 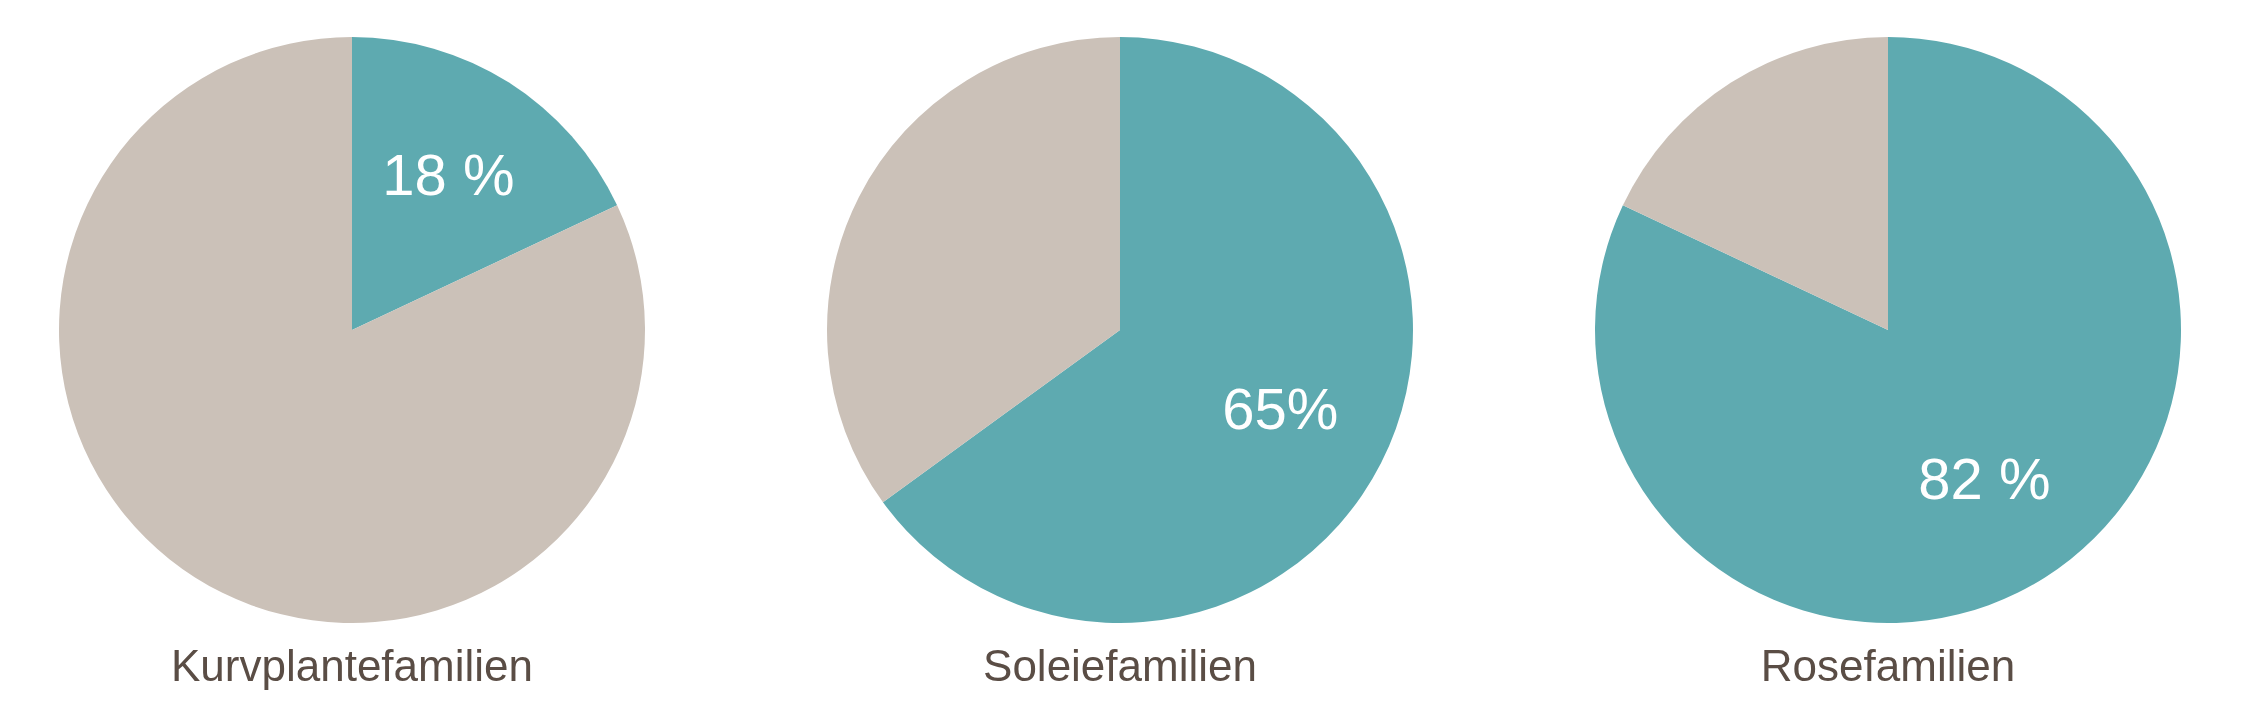 I want to click on text: Kurvplantefamilien, so click(x=352, y=665).